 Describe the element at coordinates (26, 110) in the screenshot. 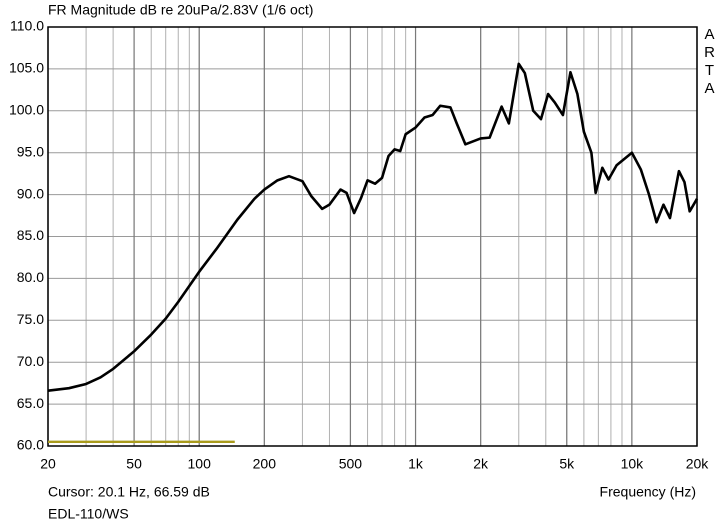

I see `y-tick-label: 100.0` at that location.